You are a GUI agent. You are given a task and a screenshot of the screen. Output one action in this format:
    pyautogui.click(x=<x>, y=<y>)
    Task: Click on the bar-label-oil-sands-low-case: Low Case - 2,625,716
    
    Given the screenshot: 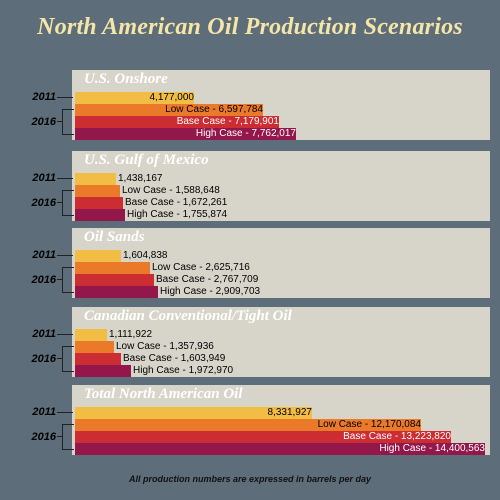 What is the action you would take?
    pyautogui.click(x=201, y=267)
    